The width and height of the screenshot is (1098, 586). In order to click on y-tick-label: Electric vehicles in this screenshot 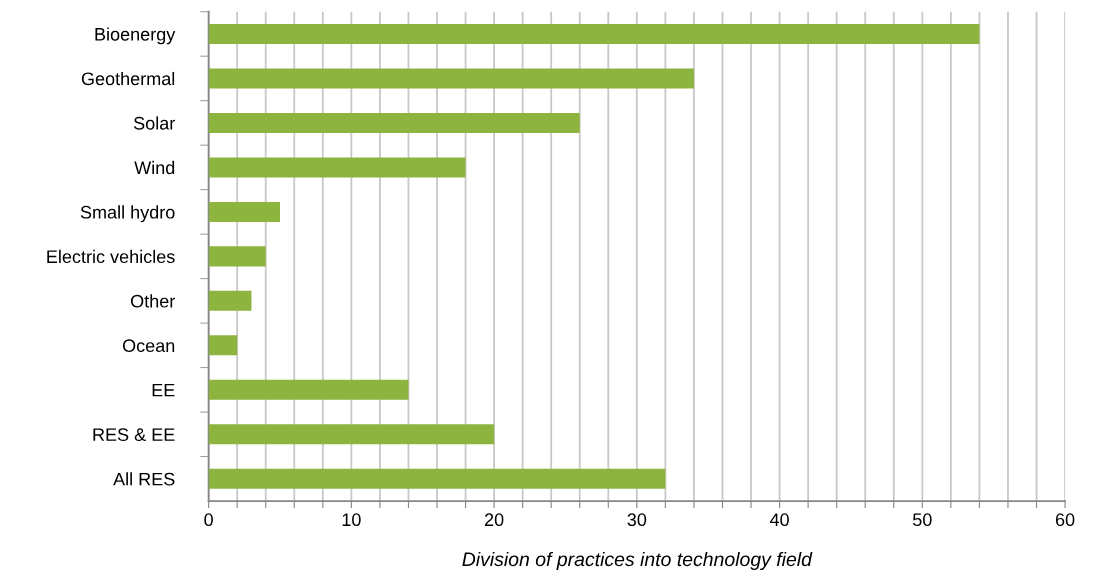, I will do `click(111, 256)`.